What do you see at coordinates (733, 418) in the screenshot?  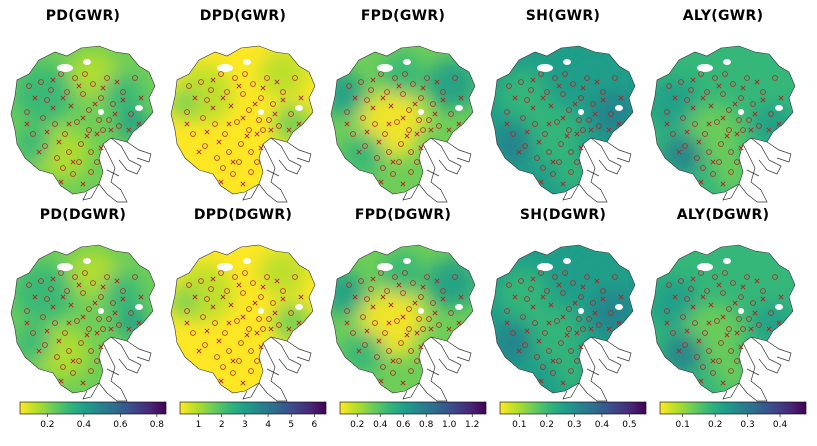 I see `colorbar-aly: 0.1 0.2 0.3 0.4` at bounding box center [733, 418].